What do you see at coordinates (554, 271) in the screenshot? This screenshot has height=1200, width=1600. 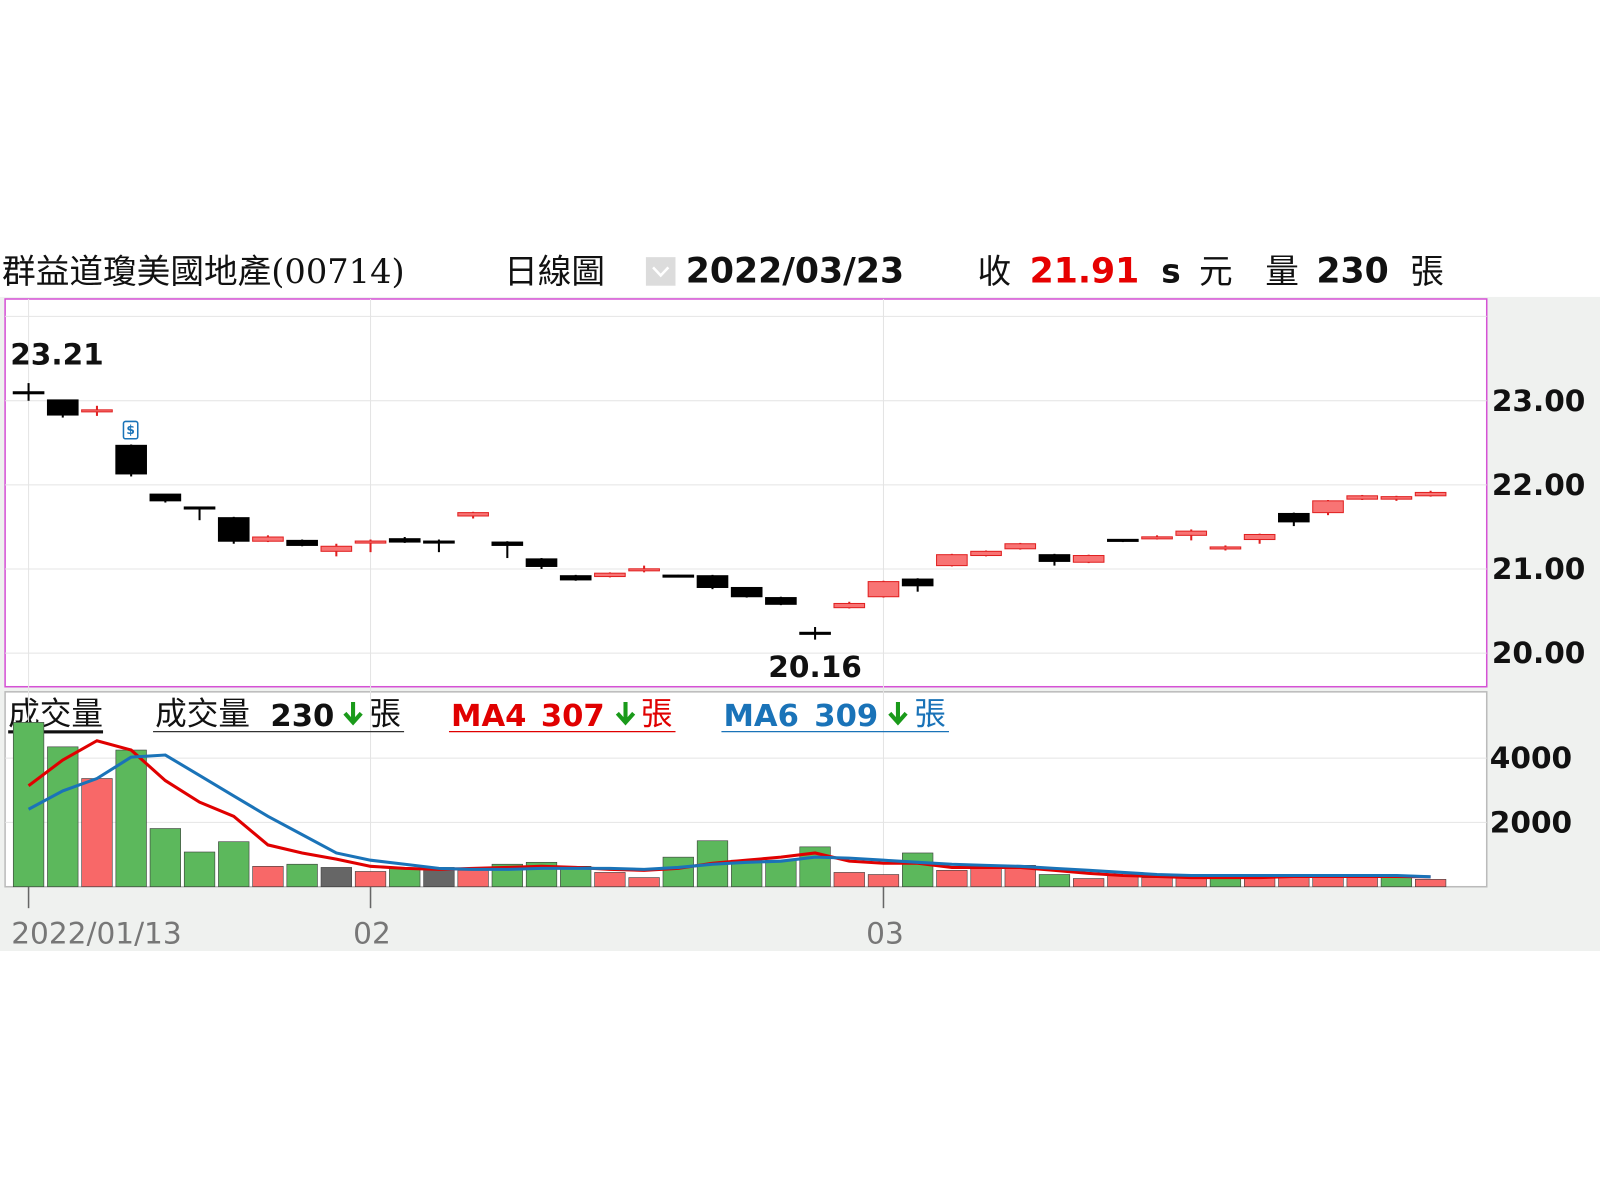 I see `period: 日線圖` at bounding box center [554, 271].